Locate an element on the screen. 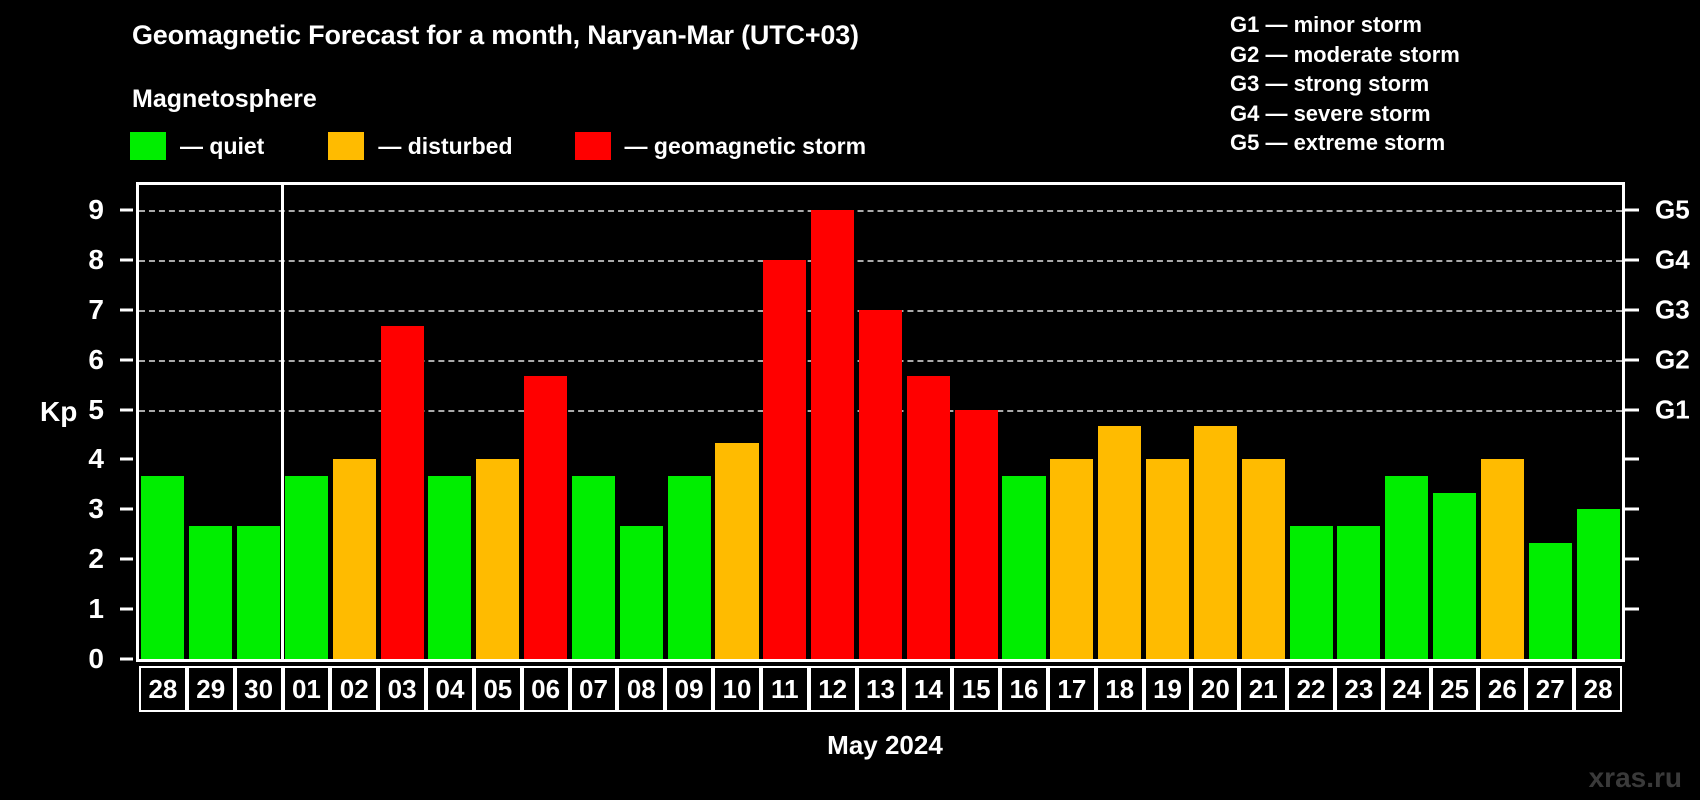 Image resolution: width=1700 pixels, height=800 pixels. date-label-19: 17 is located at coordinates (1071, 689).